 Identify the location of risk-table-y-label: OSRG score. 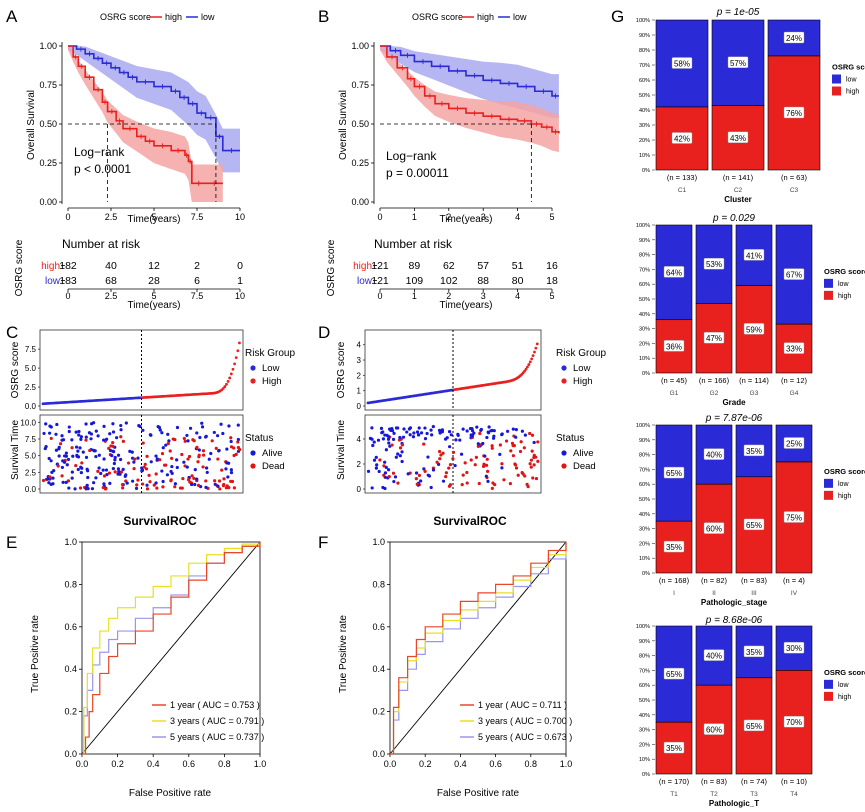
(19, 267).